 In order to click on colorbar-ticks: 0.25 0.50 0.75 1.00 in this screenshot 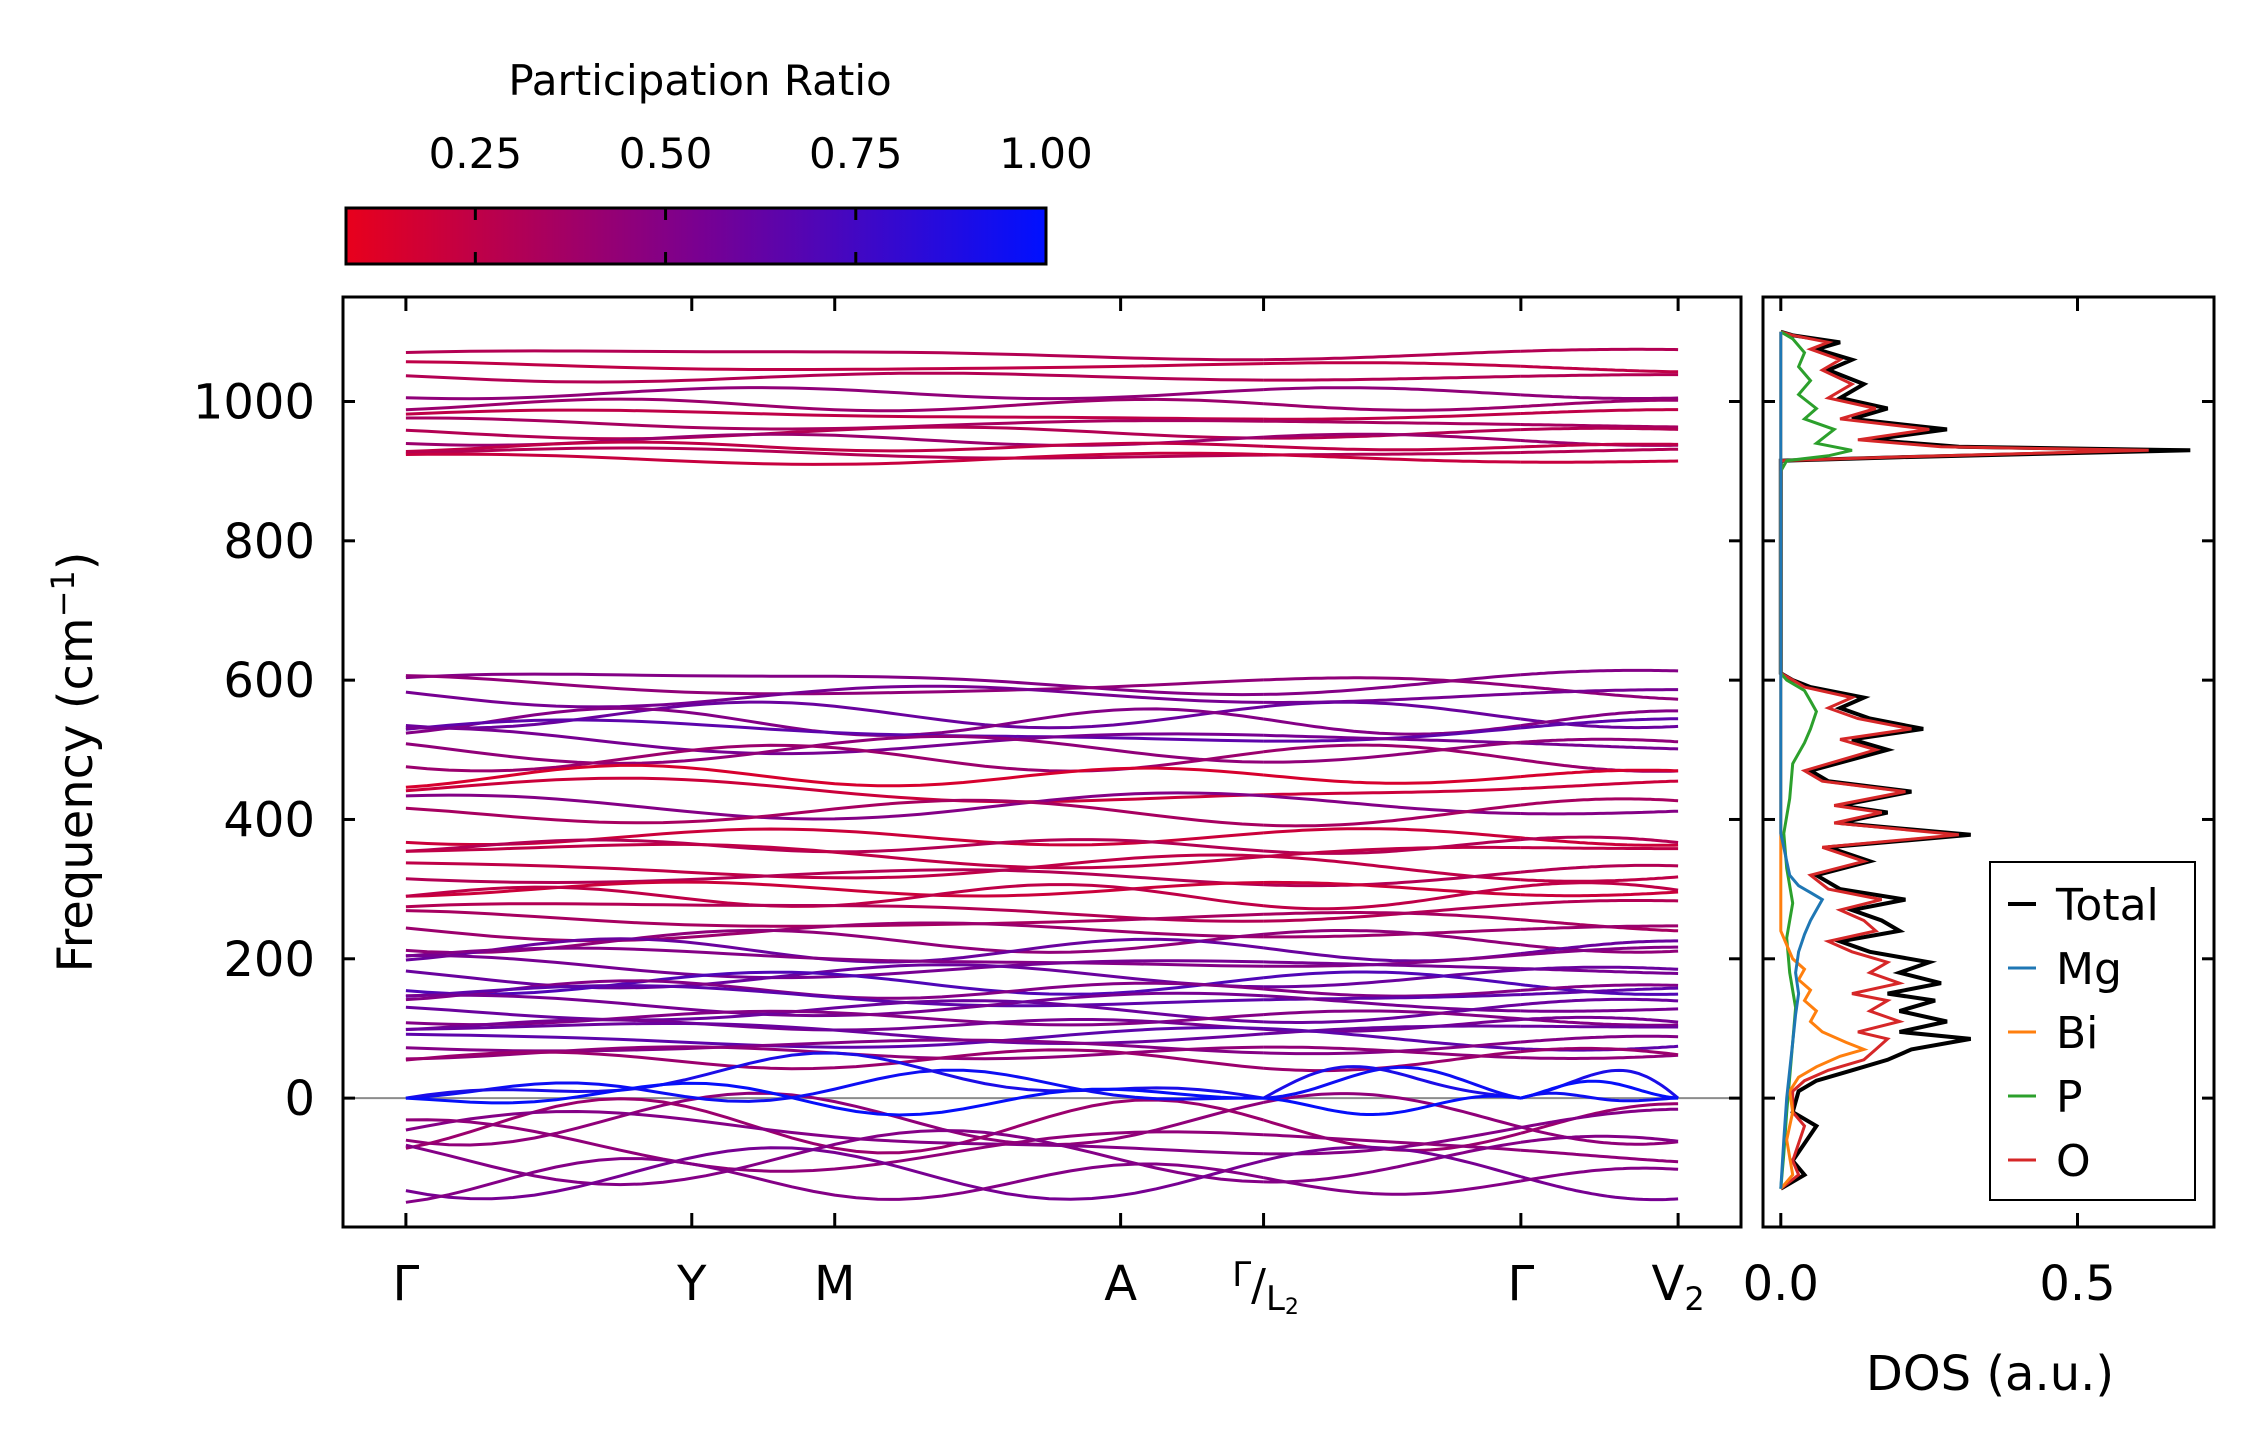, I will do `click(761, 196)`.